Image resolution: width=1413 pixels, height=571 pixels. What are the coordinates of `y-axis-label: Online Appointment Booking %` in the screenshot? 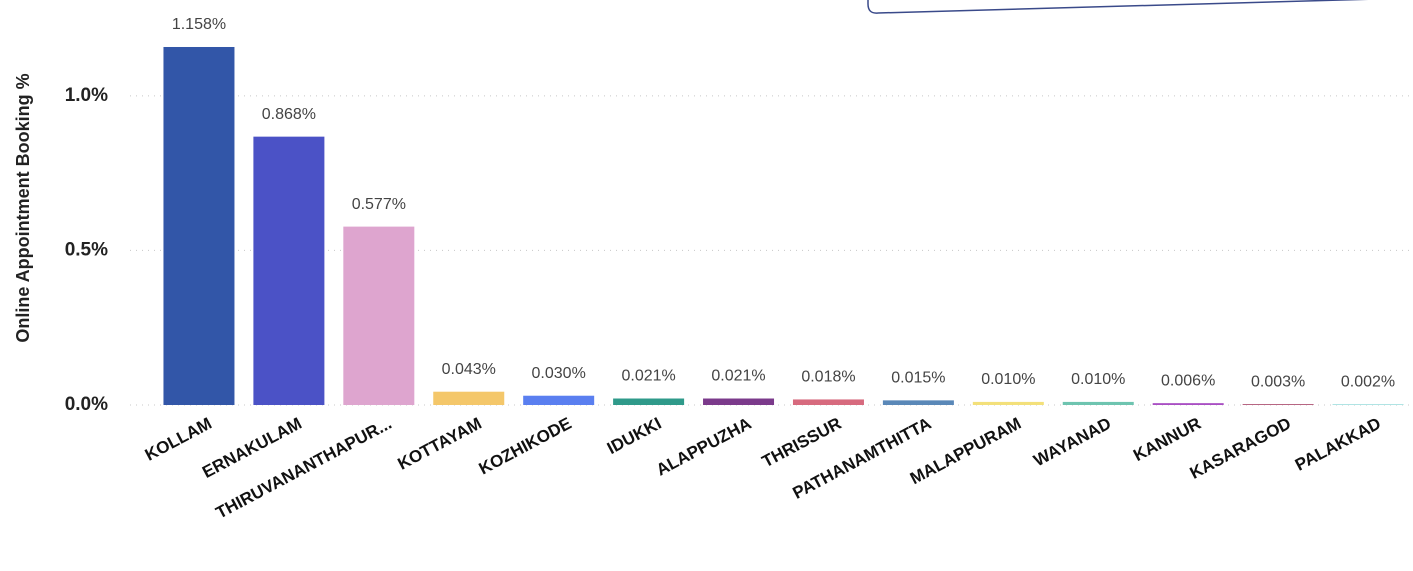 It's located at (23, 207).